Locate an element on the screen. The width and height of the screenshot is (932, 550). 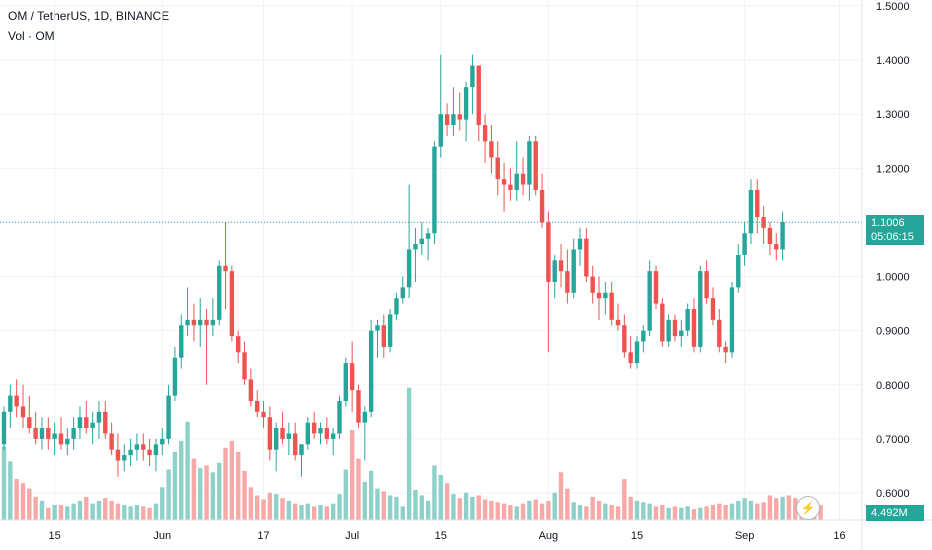
time-tick-label: Jul is located at coordinates (352, 536).